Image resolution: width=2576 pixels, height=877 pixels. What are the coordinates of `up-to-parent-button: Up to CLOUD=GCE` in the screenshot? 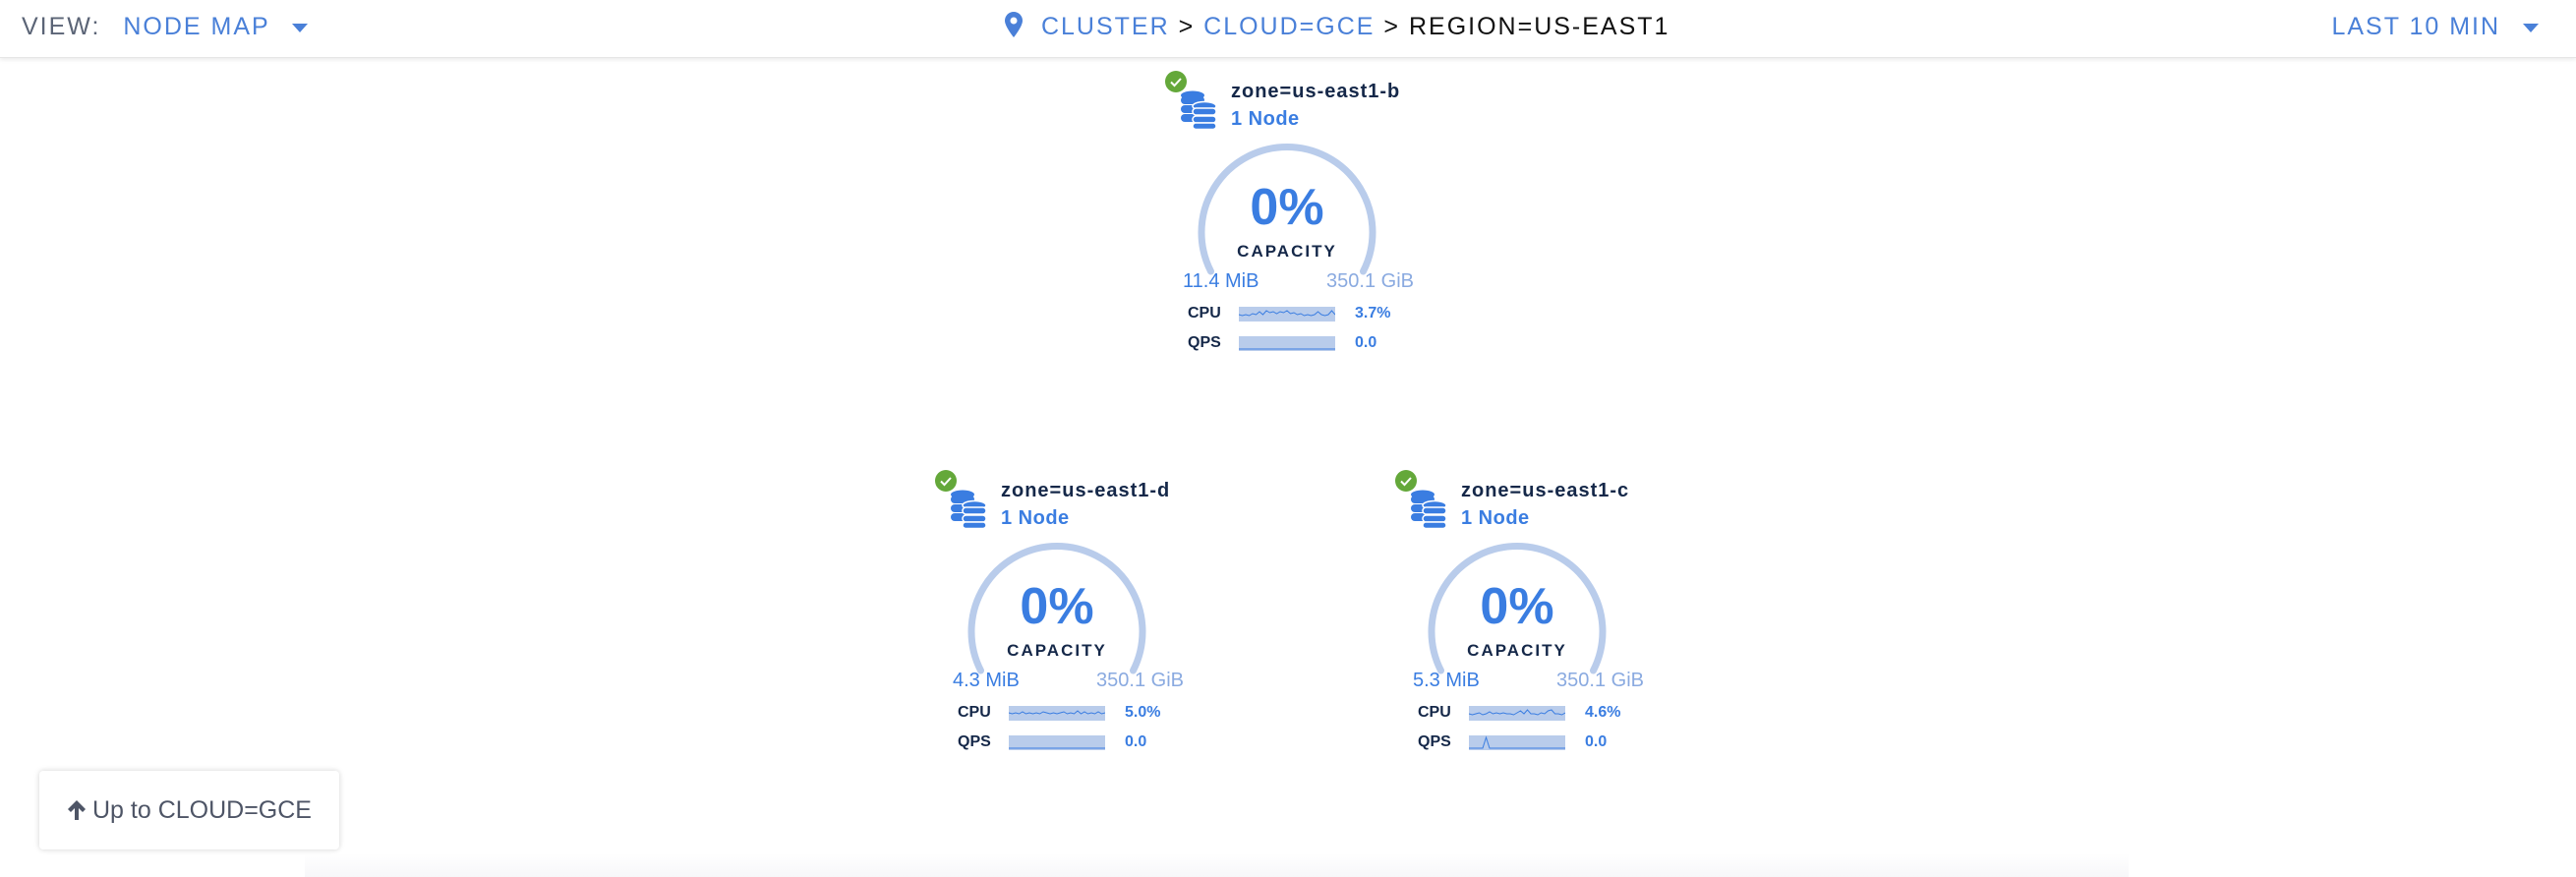 It's located at (189, 810).